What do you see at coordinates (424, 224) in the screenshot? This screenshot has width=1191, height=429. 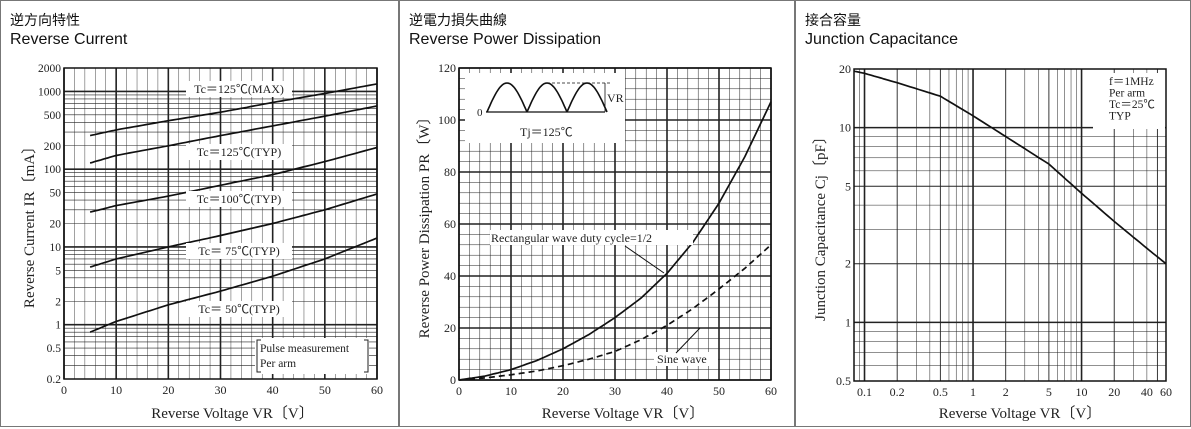 I see `y-axis-label: Reverse Power Dissipation PR〔W〕` at bounding box center [424, 224].